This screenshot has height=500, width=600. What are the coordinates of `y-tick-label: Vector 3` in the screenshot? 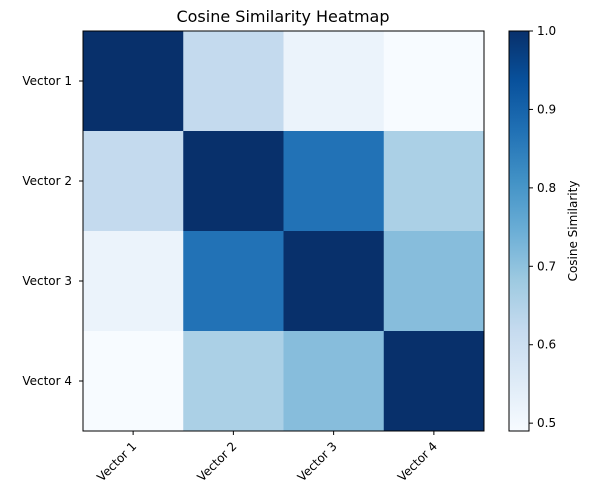 It's located at (47, 281).